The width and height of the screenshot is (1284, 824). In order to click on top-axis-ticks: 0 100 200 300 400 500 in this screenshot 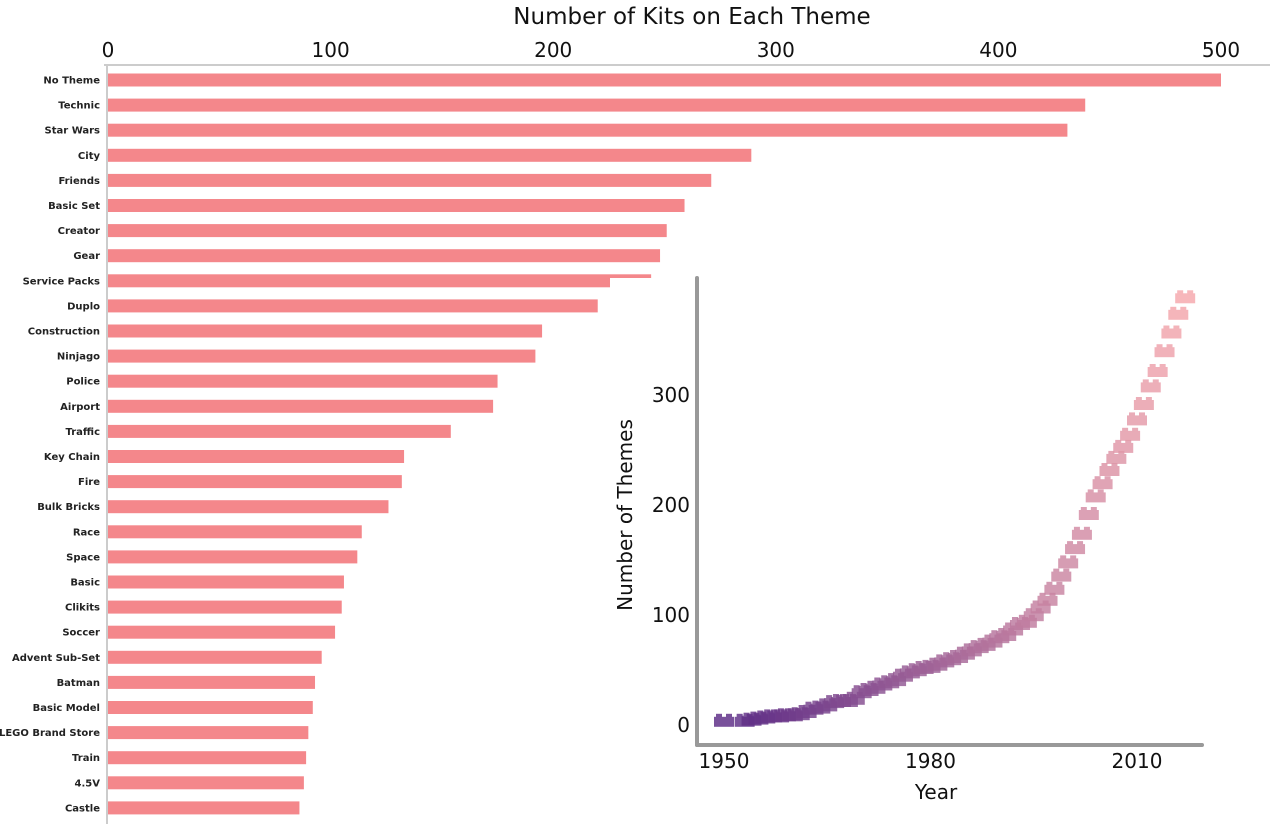, I will do `click(671, 50)`.